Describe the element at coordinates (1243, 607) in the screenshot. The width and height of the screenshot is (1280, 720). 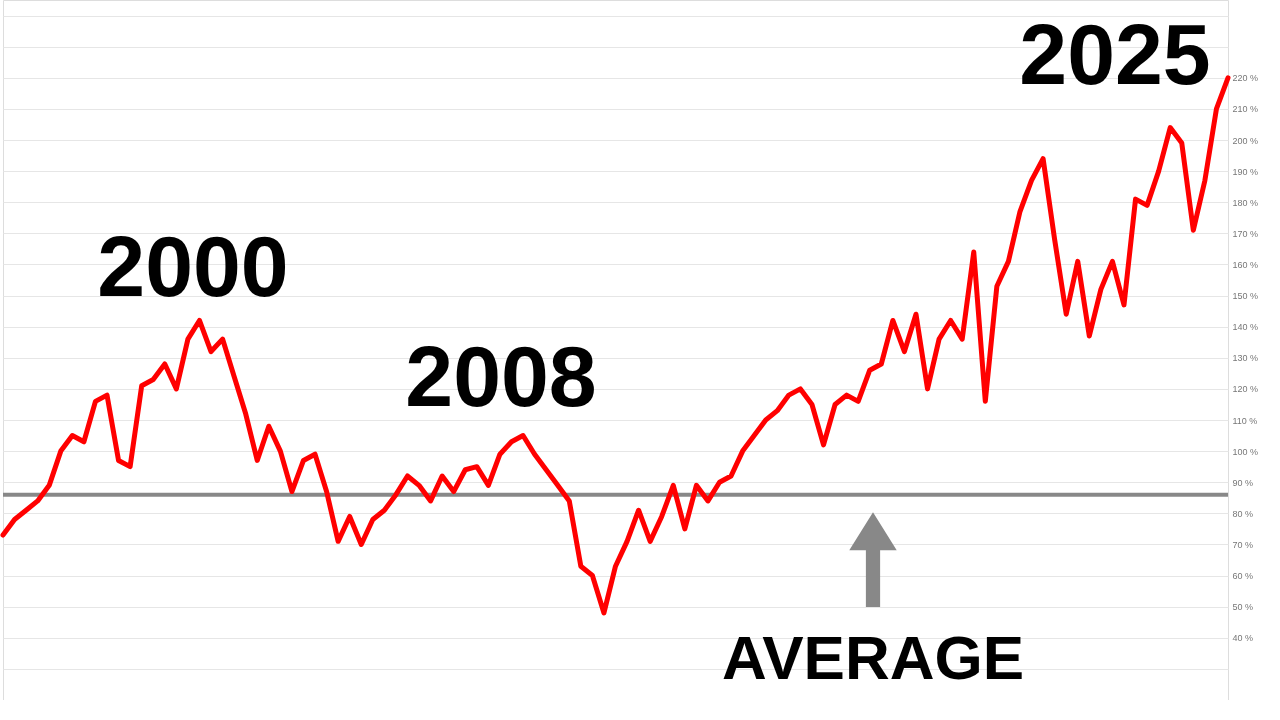
I see `y-tick-label: 50 %` at that location.